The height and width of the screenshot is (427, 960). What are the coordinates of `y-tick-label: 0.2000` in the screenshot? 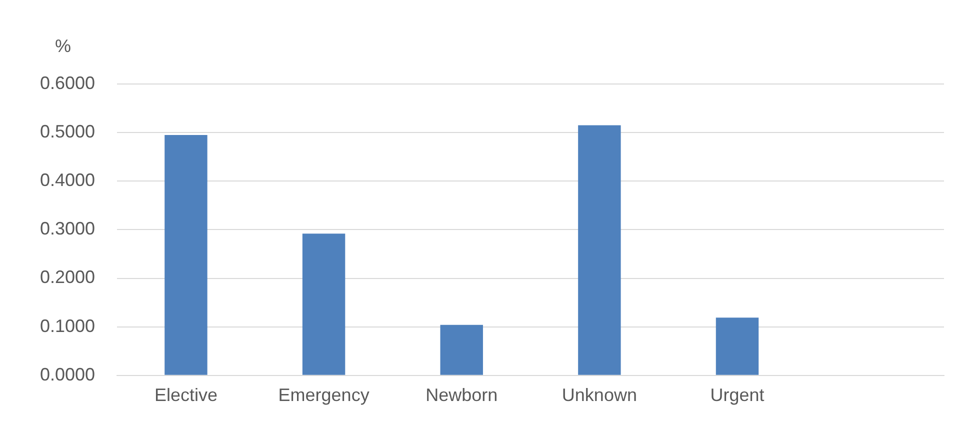 It's located at (68, 277).